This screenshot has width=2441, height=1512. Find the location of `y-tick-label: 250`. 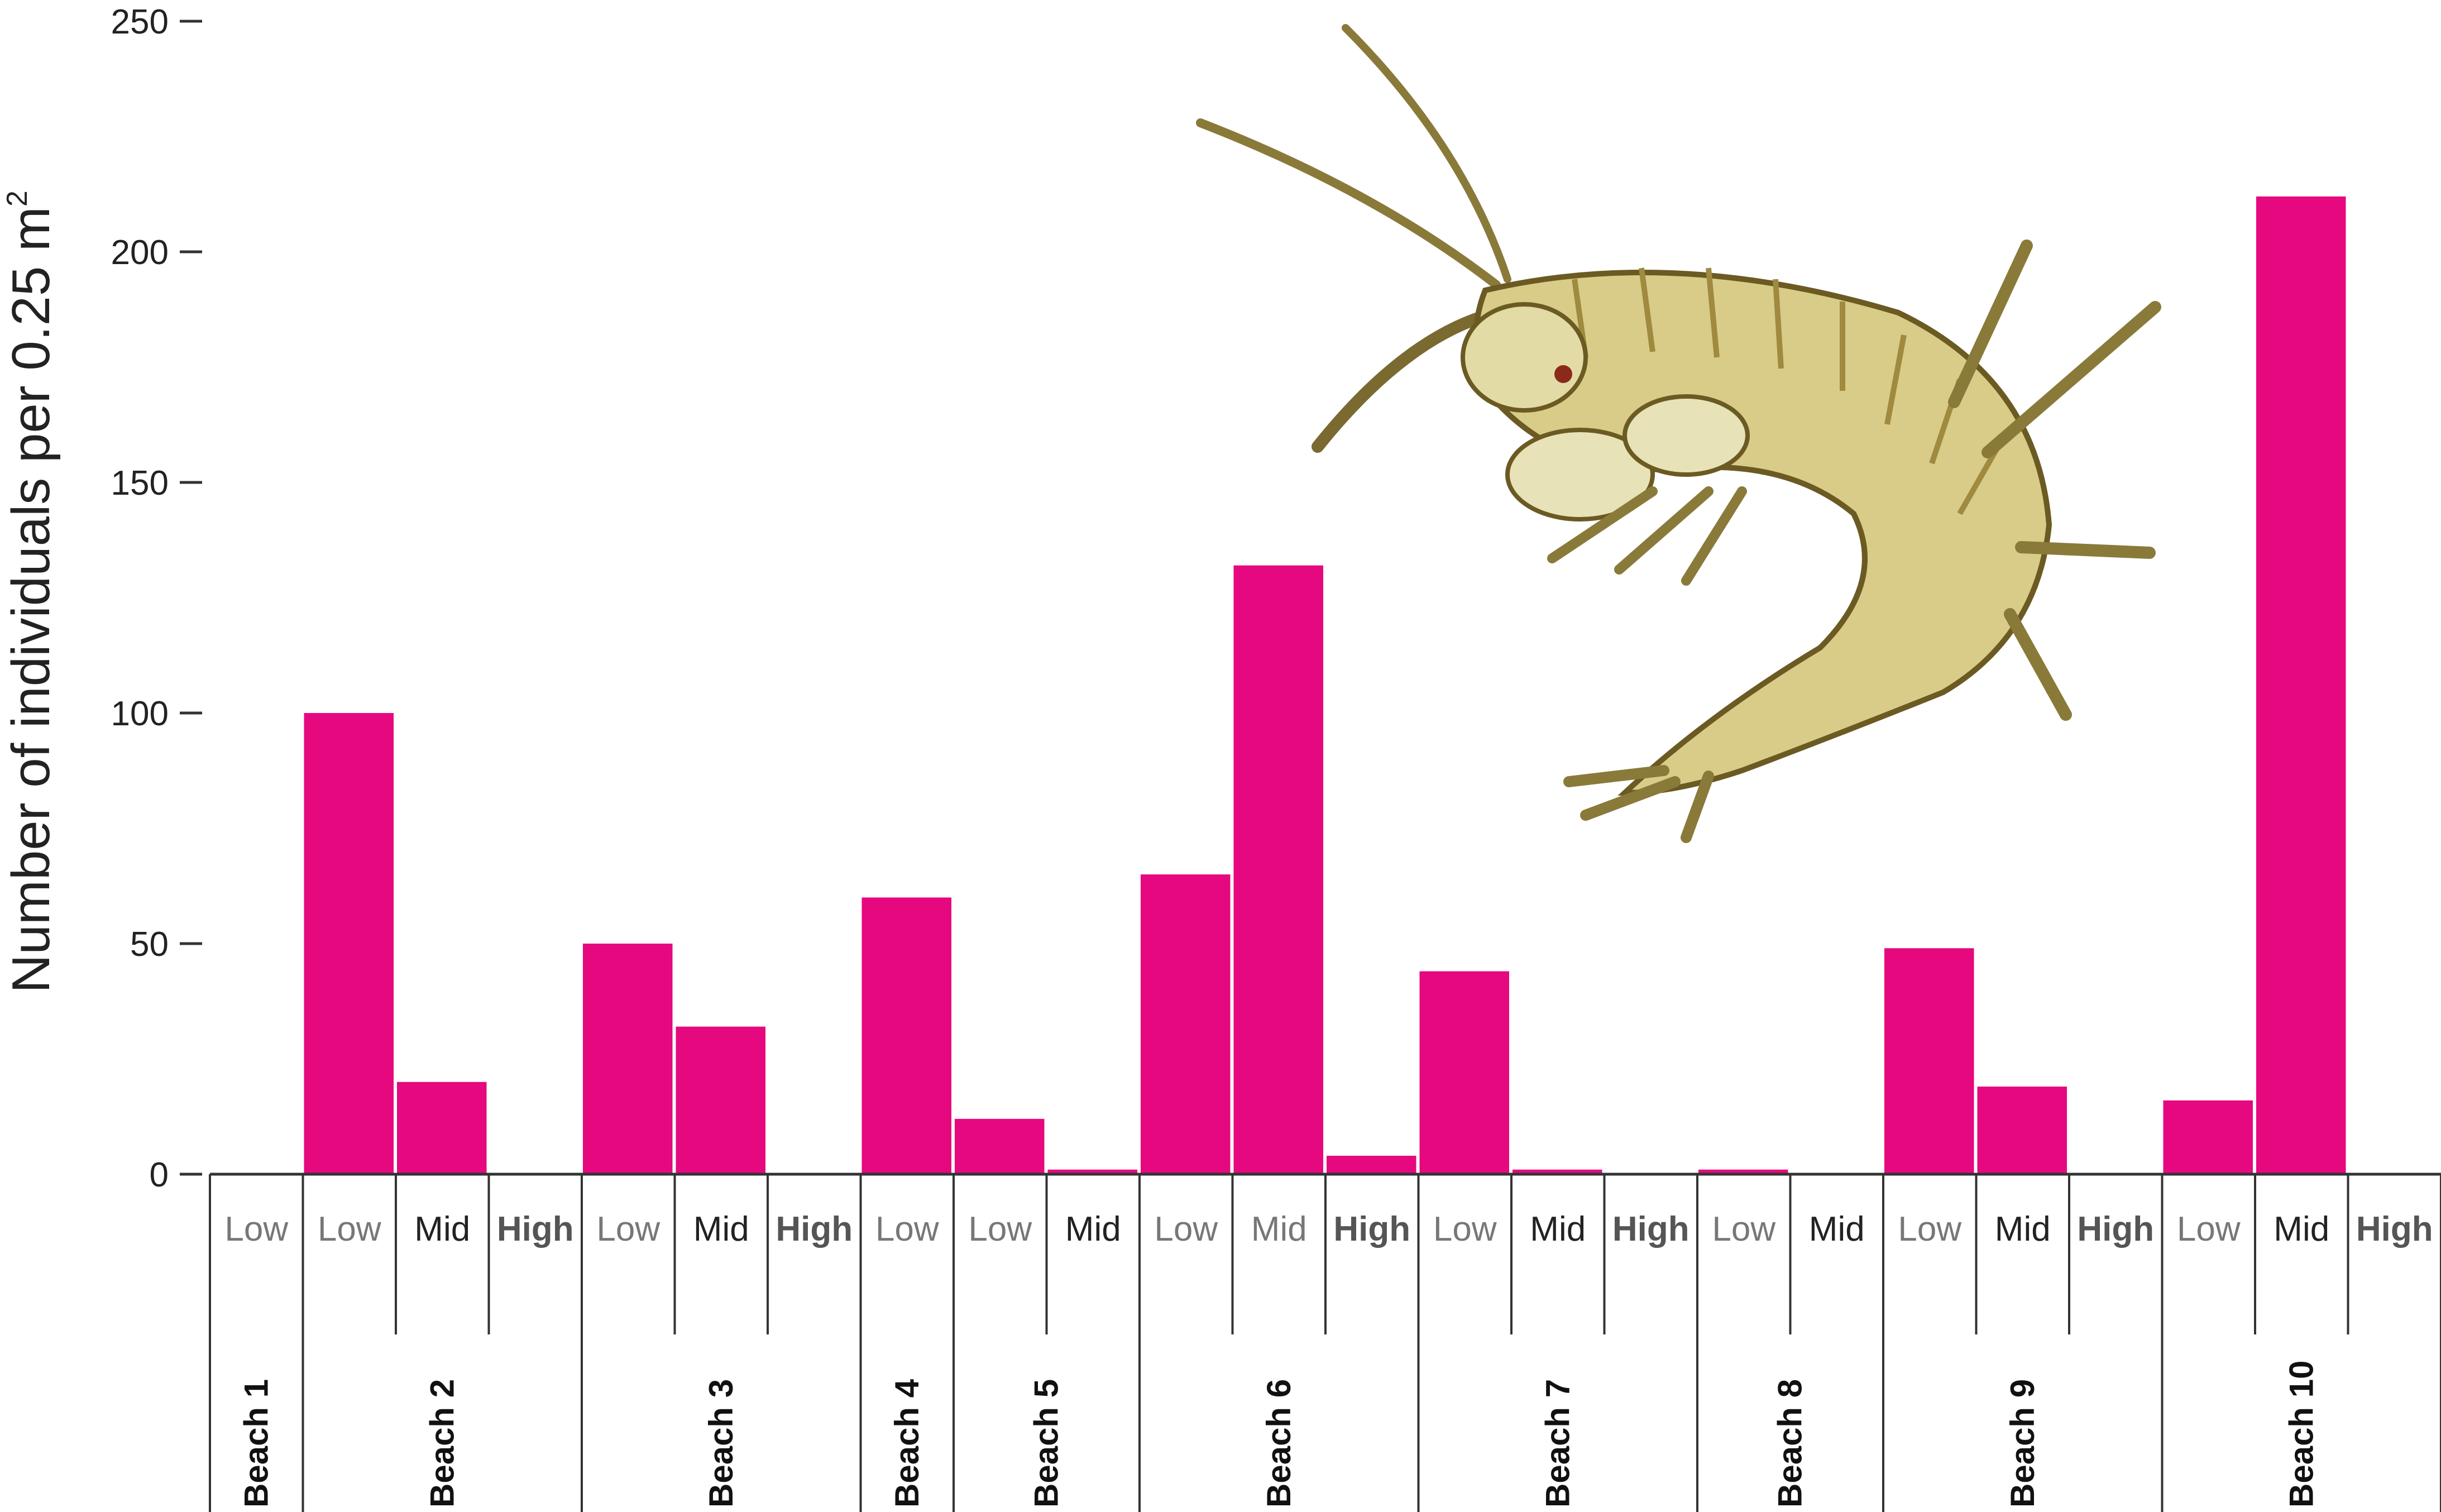

y-tick-label: 250 is located at coordinates (140, 22).